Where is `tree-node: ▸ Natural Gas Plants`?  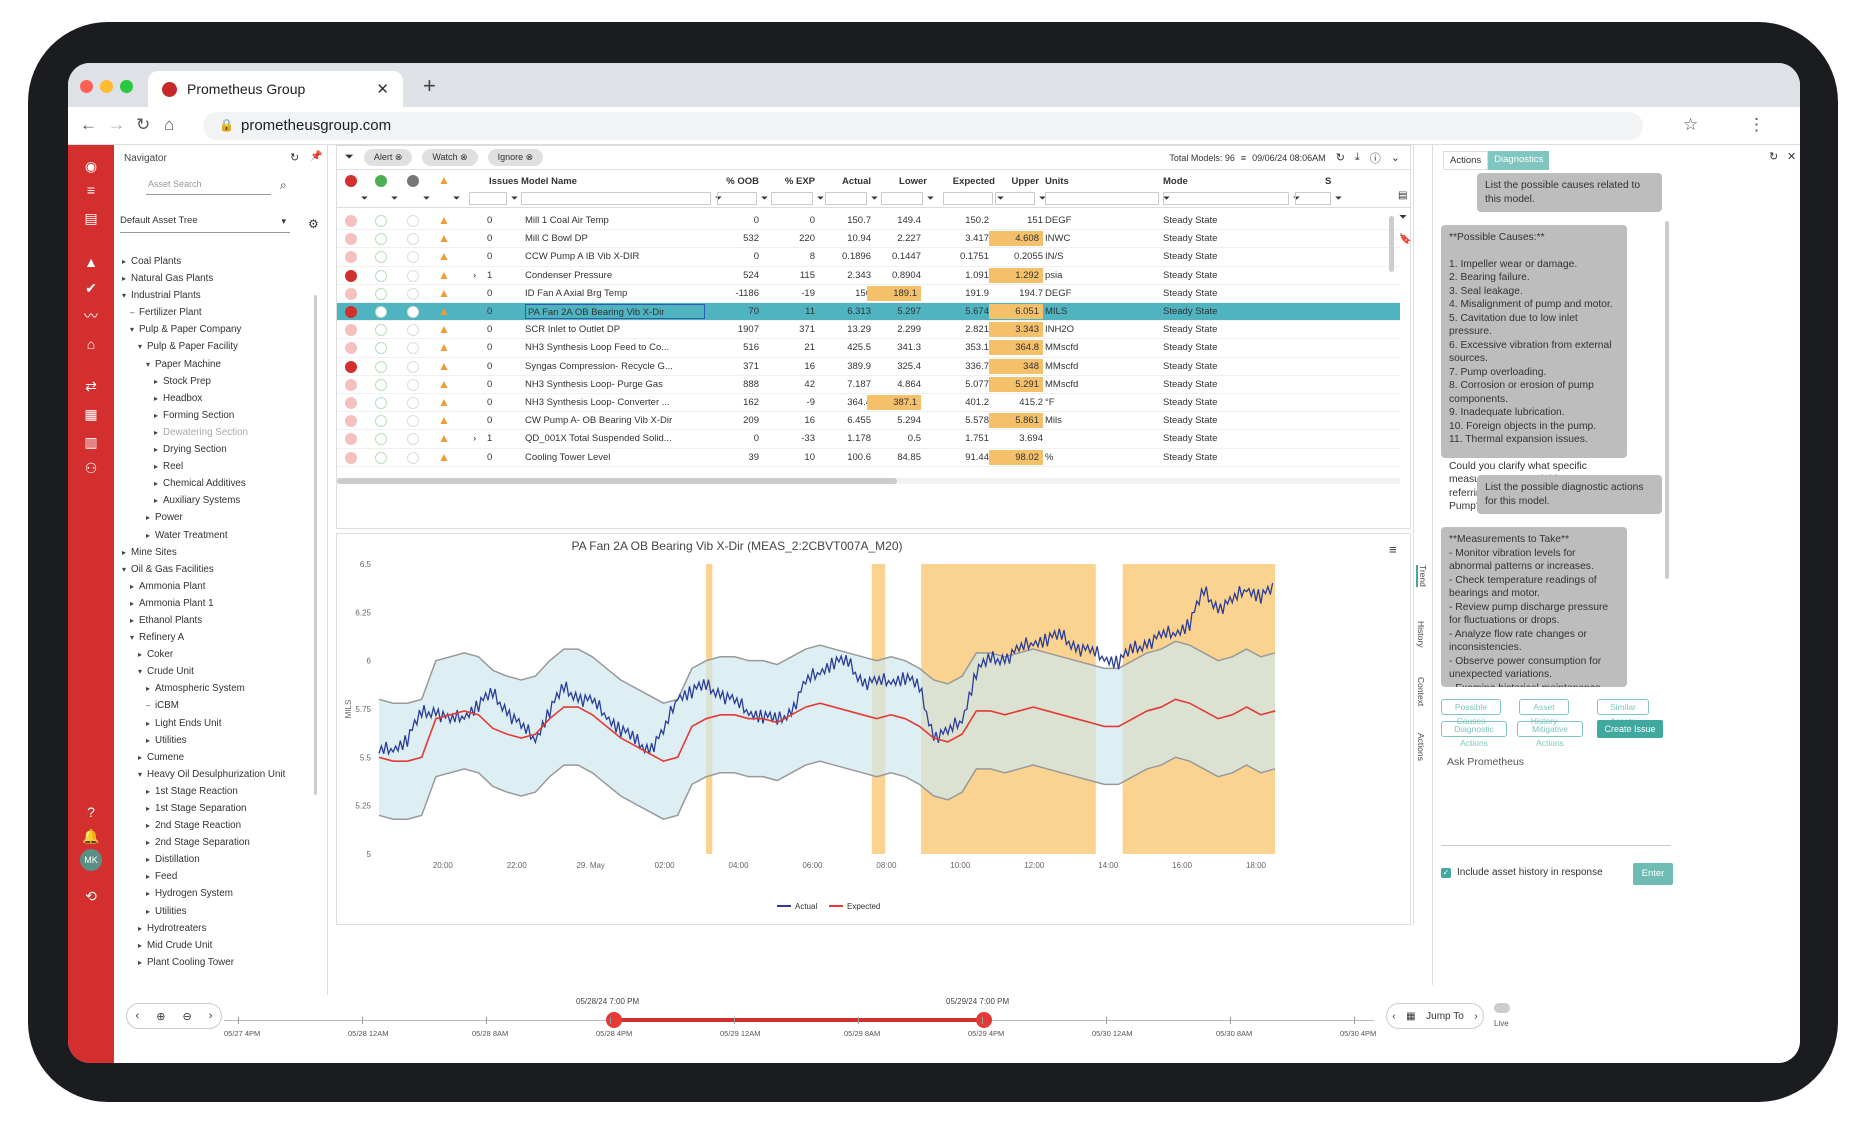
tree-node: ▸ Natural Gas Plants is located at coordinates (217, 278).